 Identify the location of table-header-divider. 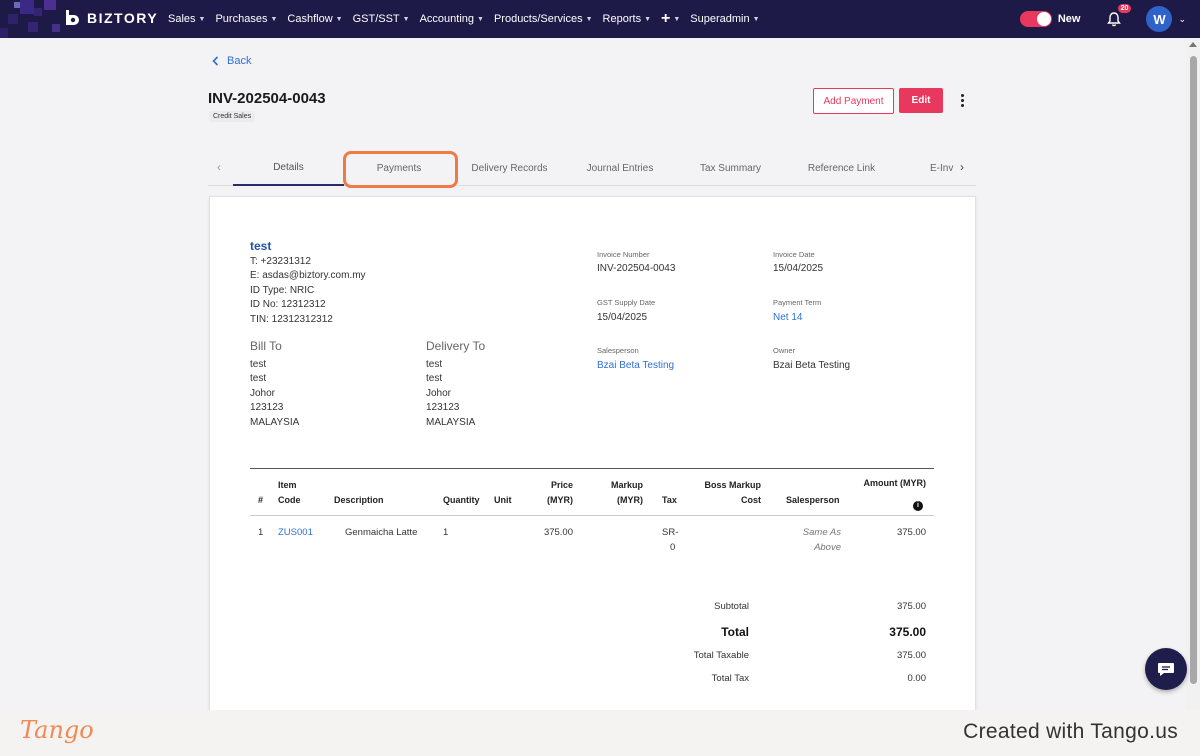
(592, 515).